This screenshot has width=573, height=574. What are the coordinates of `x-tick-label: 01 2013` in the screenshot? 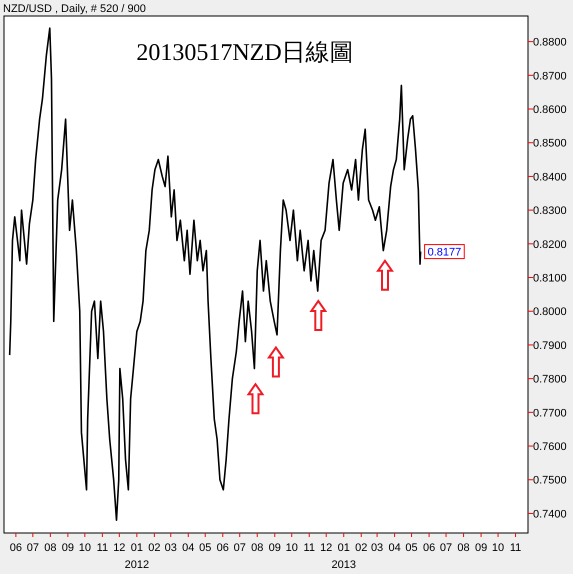 It's located at (343, 556).